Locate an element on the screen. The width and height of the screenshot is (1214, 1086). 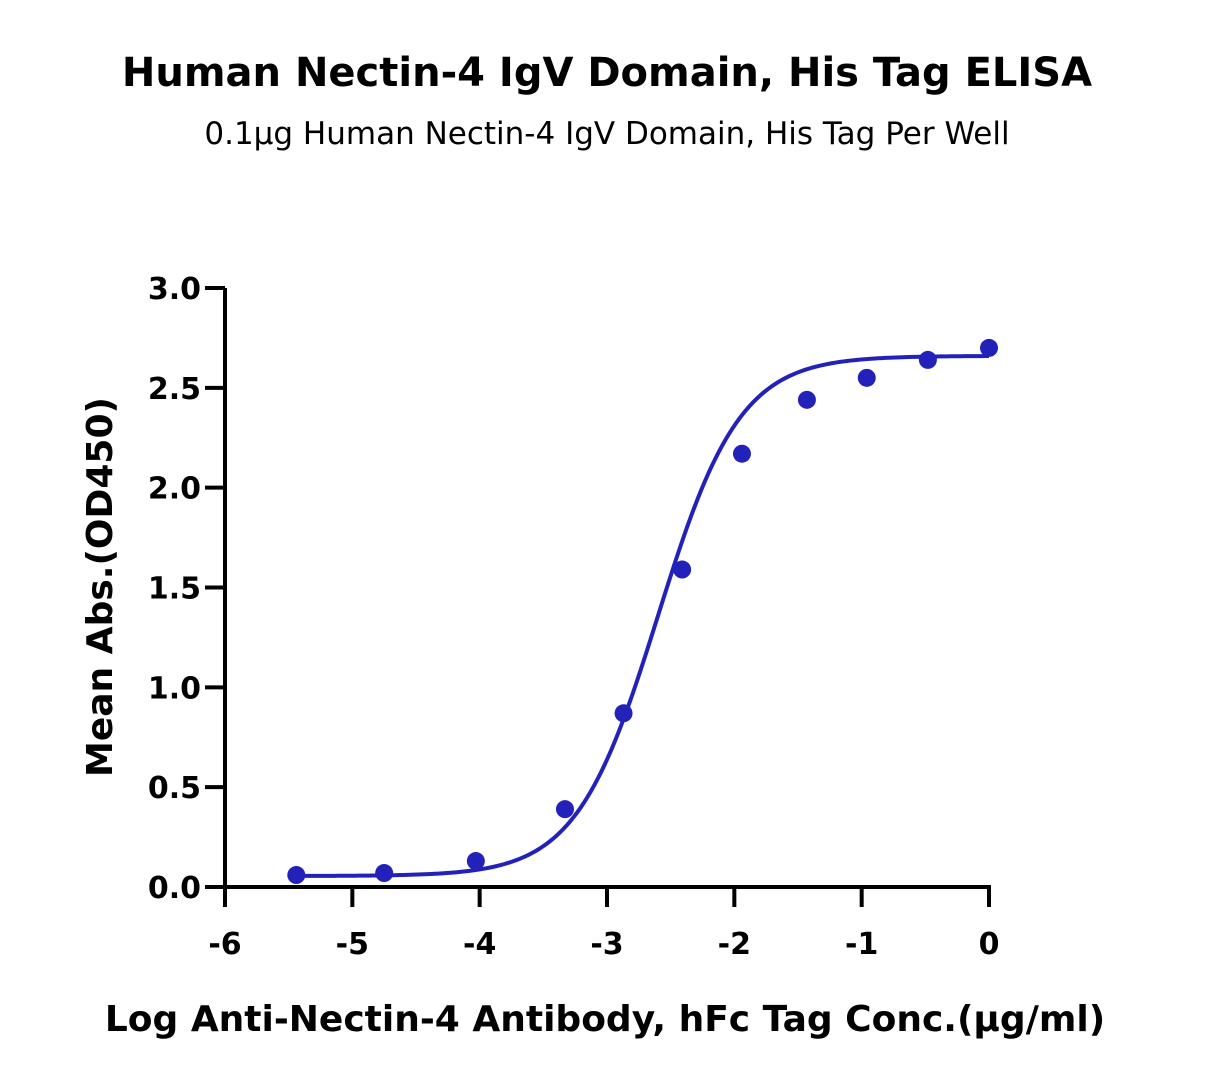
y-tick-label: 1.0 is located at coordinates (174, 688).